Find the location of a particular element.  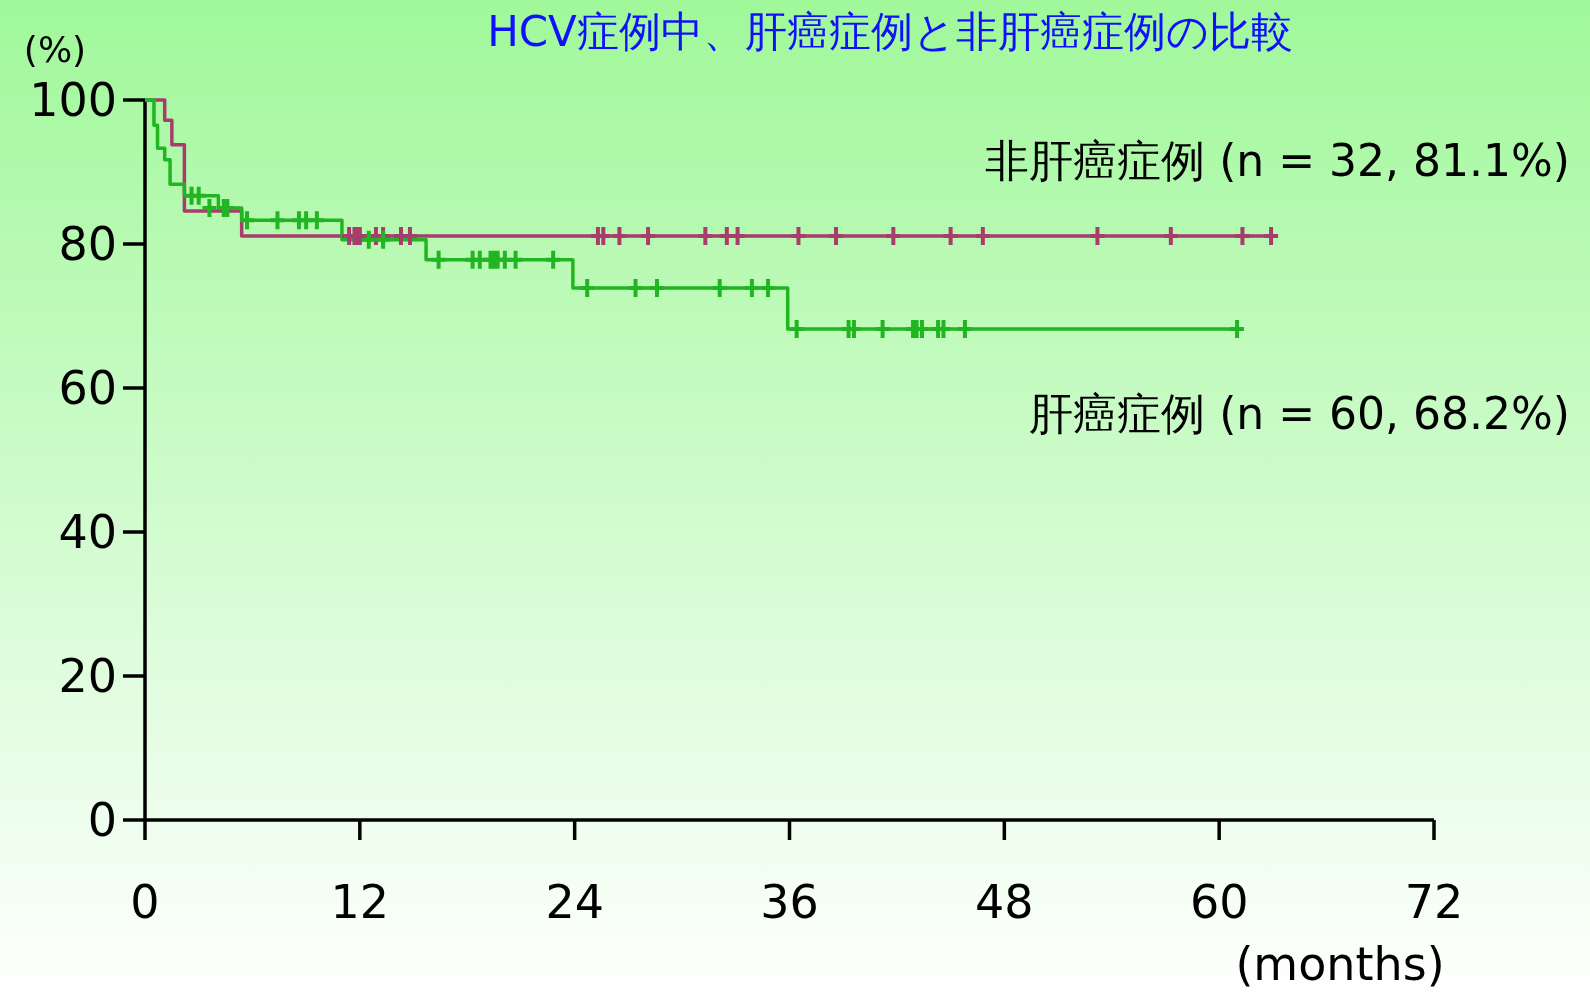

y-tick-label: 100 is located at coordinates (73, 100).